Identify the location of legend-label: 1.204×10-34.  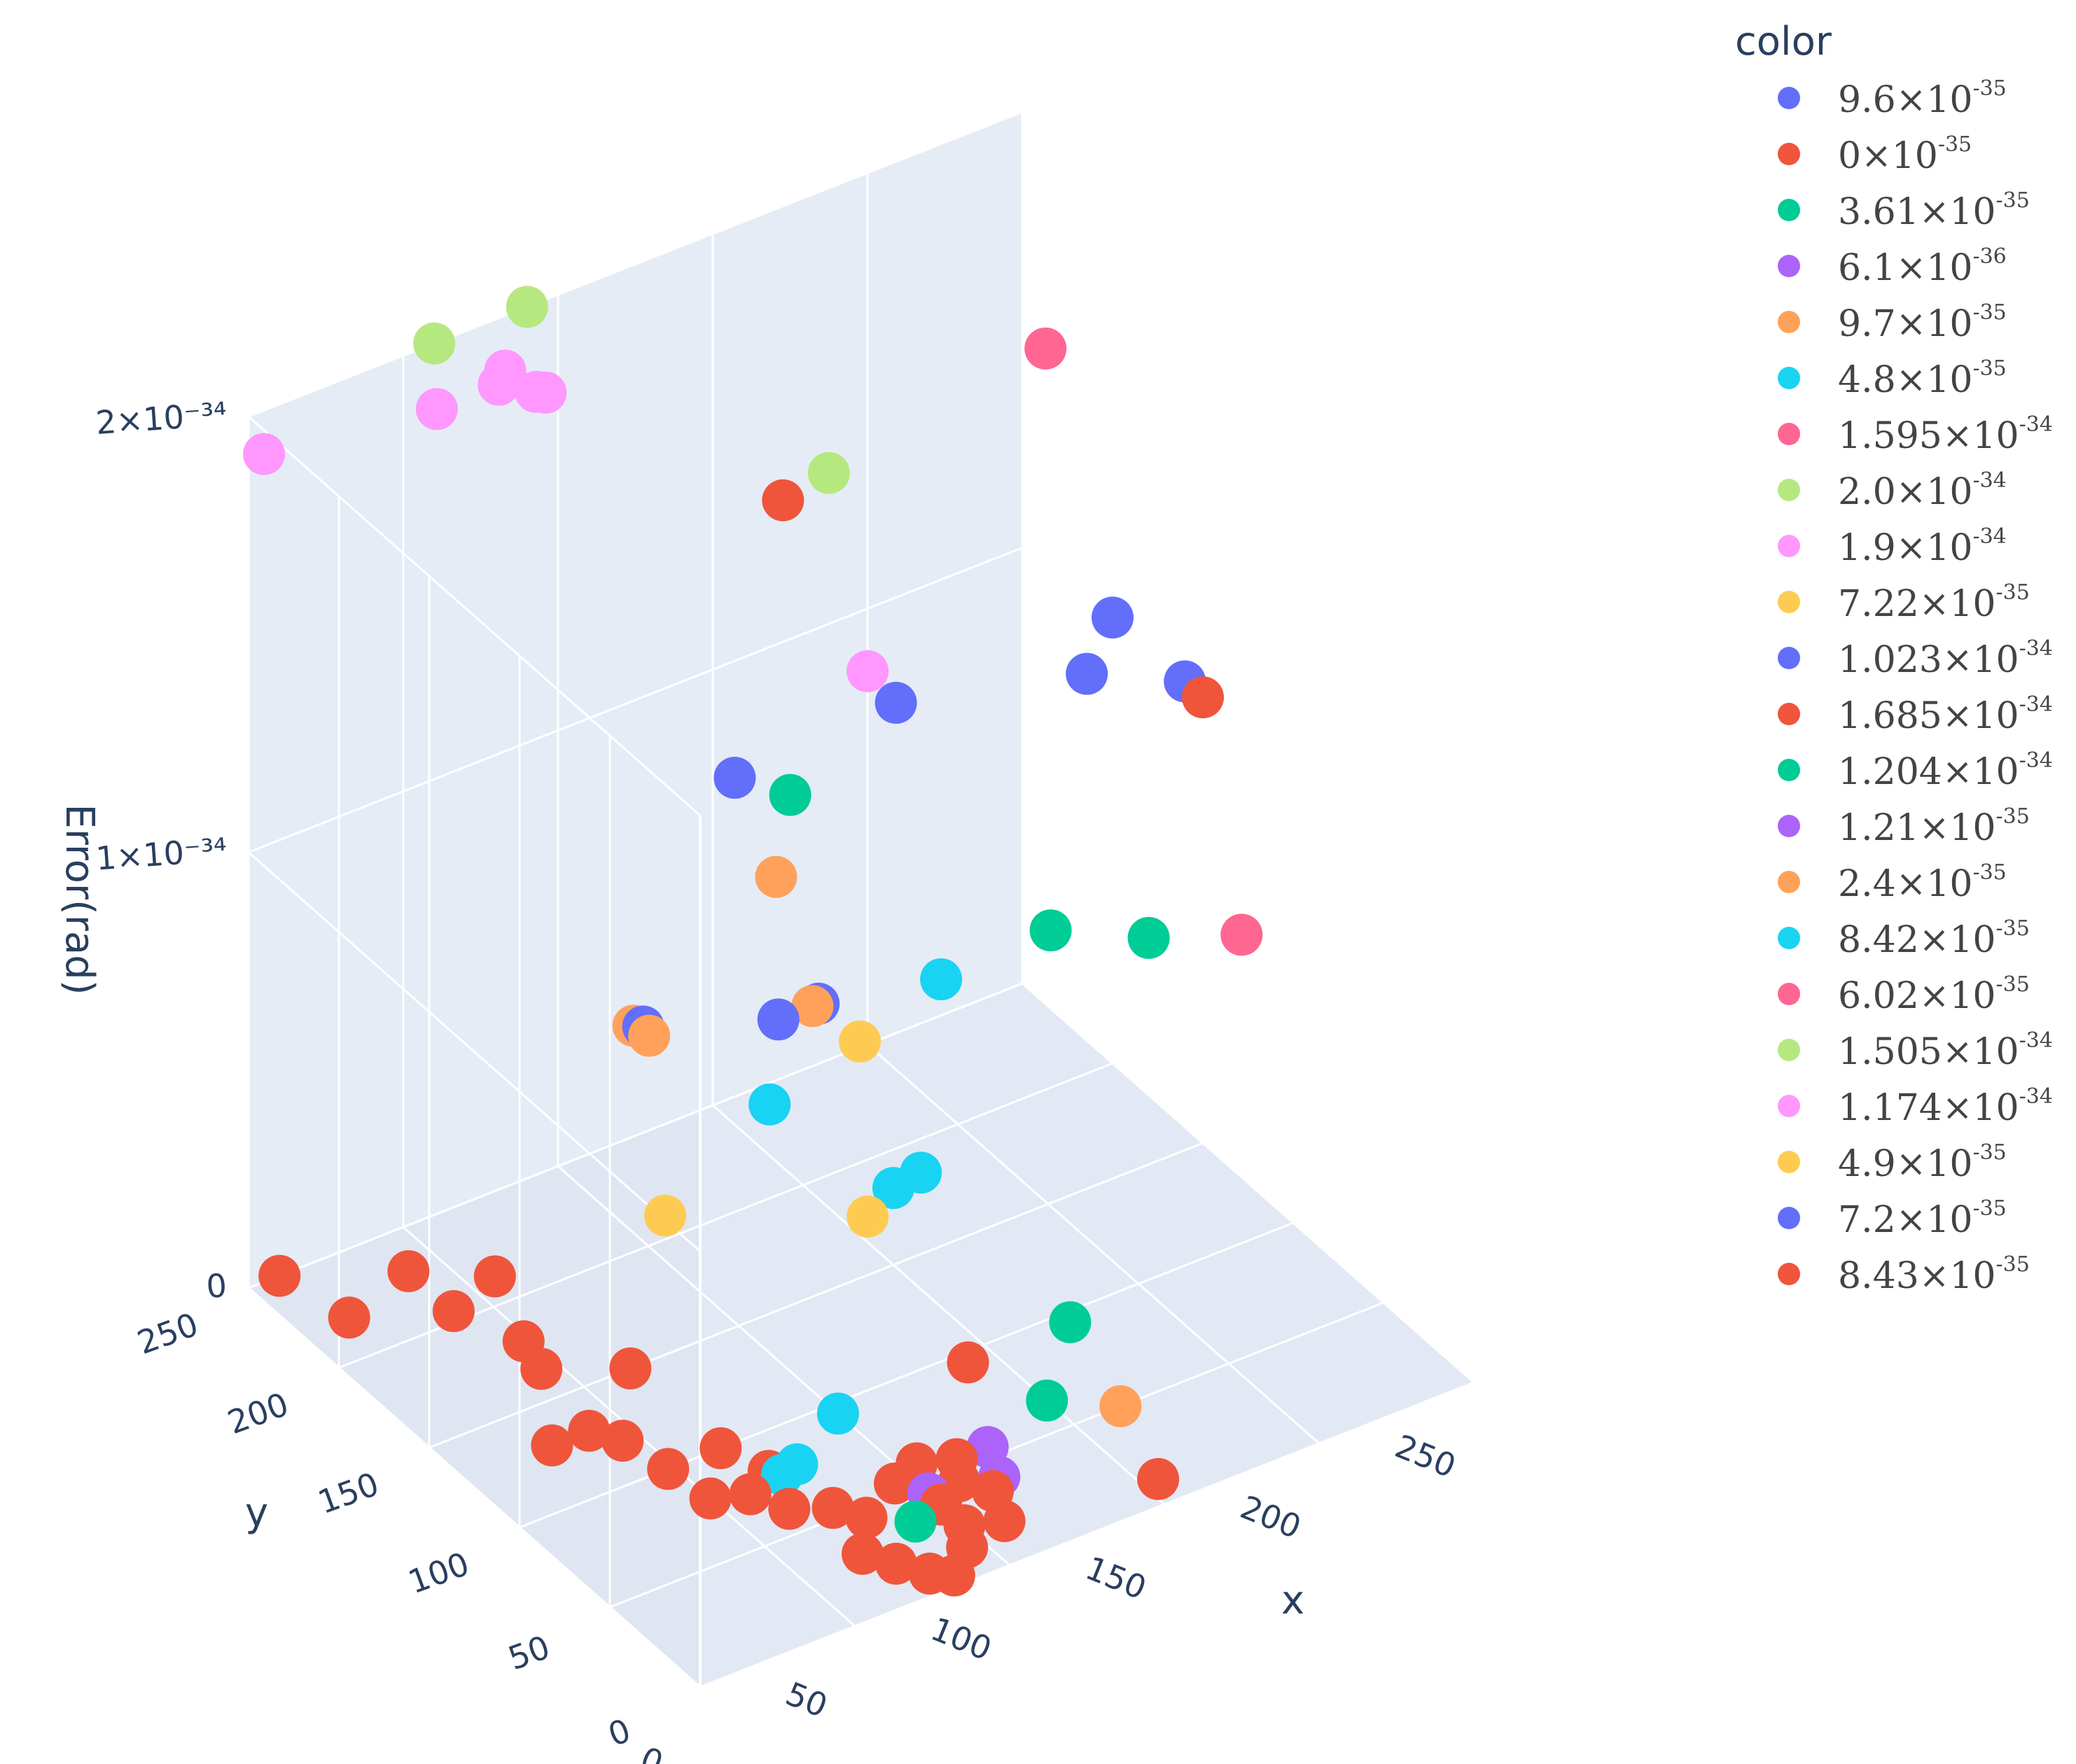
(1945, 770).